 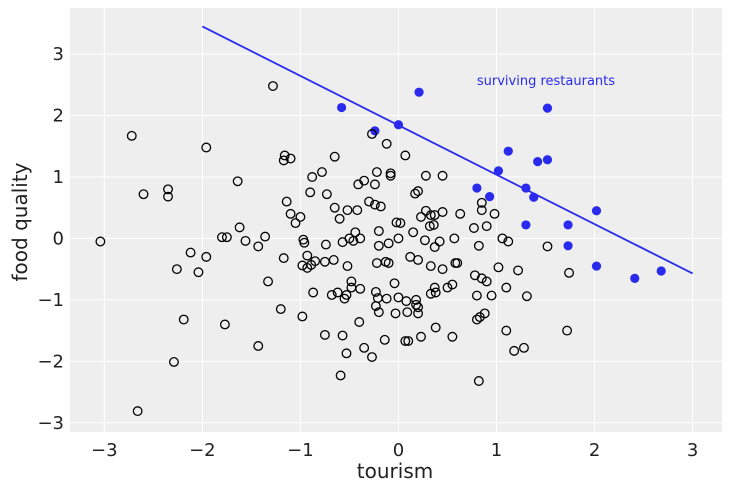 What do you see at coordinates (398, 450) in the screenshot?
I see `x-tick-label: 0` at bounding box center [398, 450].